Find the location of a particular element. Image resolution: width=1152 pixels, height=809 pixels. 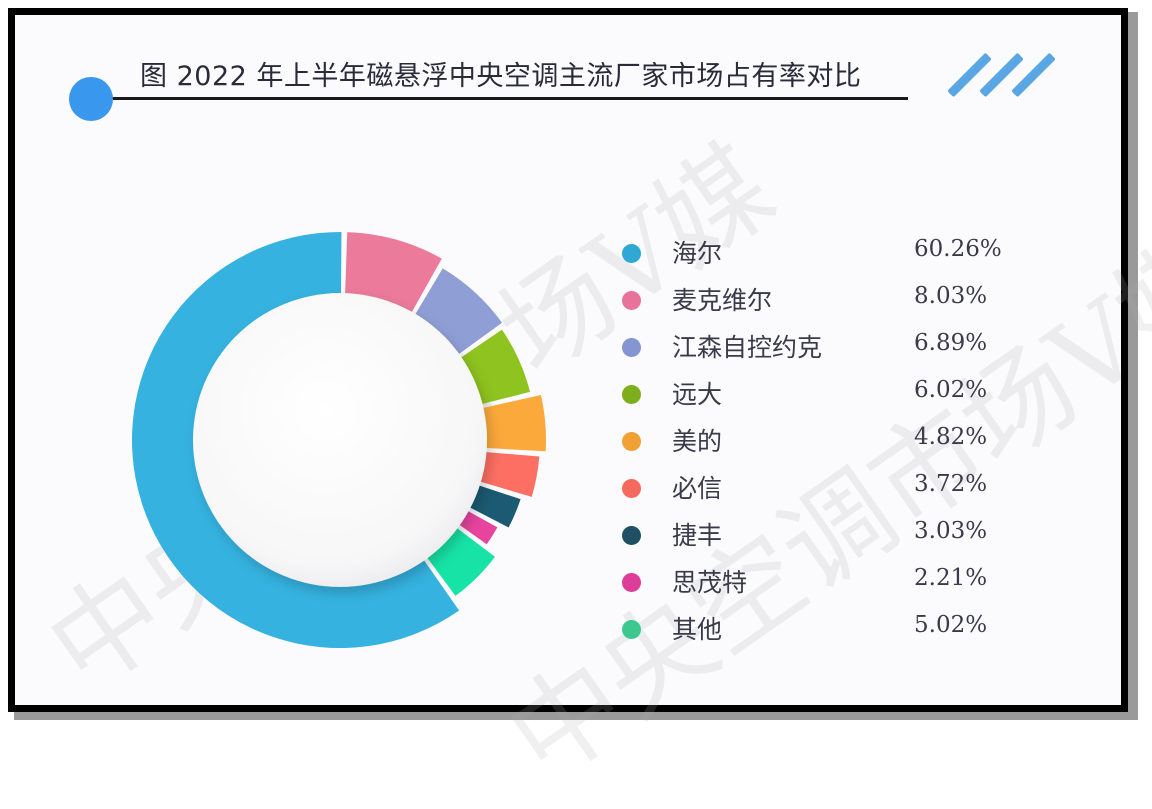

legend-value: 60.26% is located at coordinates (958, 249).